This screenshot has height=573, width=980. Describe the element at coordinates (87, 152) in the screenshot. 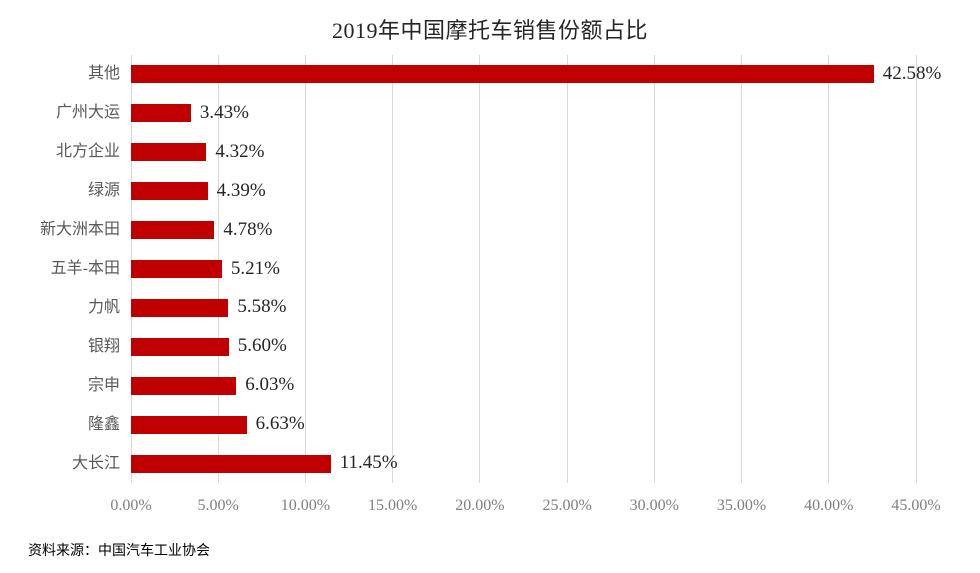

I see `category-label-北方企业: 北方企业` at that location.